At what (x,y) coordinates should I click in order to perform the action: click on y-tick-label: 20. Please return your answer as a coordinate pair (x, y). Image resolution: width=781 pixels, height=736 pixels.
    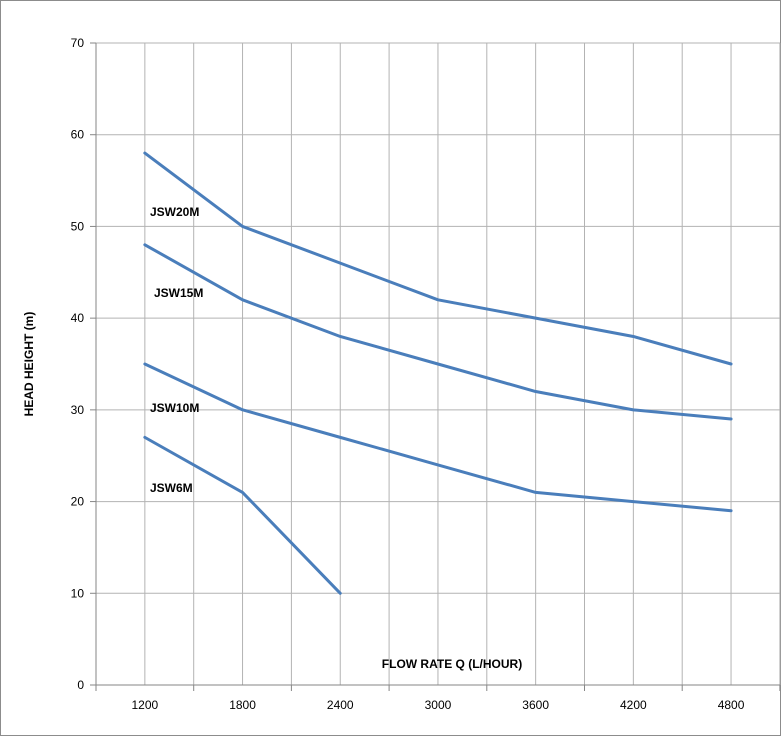
    Looking at the image, I should click on (78, 502).